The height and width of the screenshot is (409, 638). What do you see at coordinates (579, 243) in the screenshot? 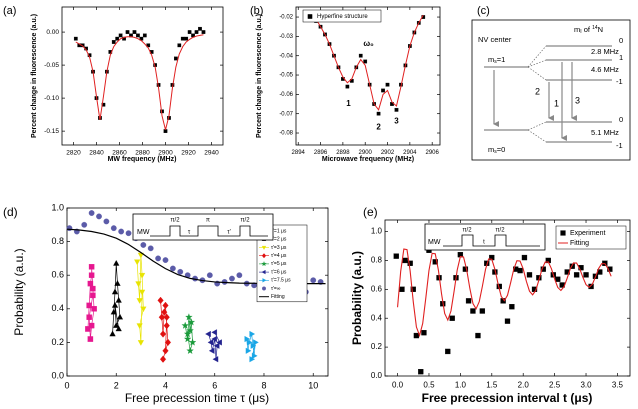
I see `legend-label: Fitting` at bounding box center [579, 243].